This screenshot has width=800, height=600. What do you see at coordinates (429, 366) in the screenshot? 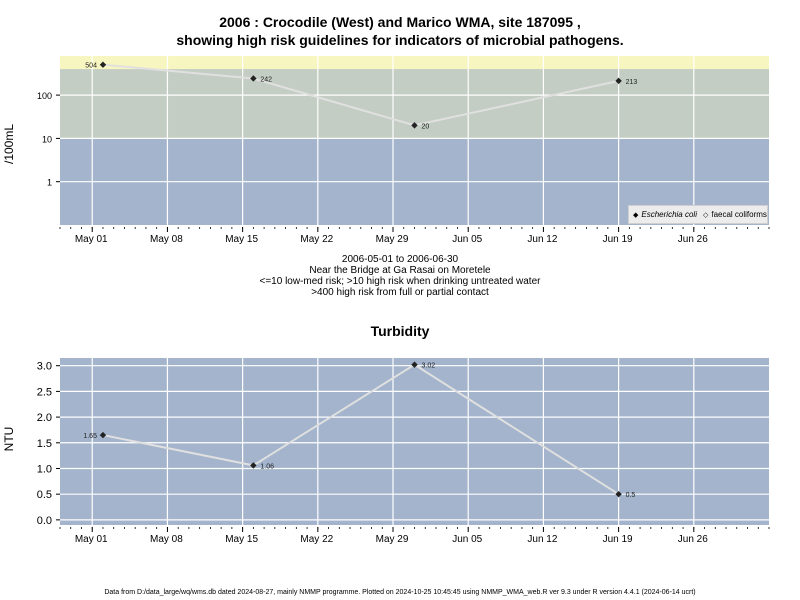
I see `data-label: 3.02` at bounding box center [429, 366].